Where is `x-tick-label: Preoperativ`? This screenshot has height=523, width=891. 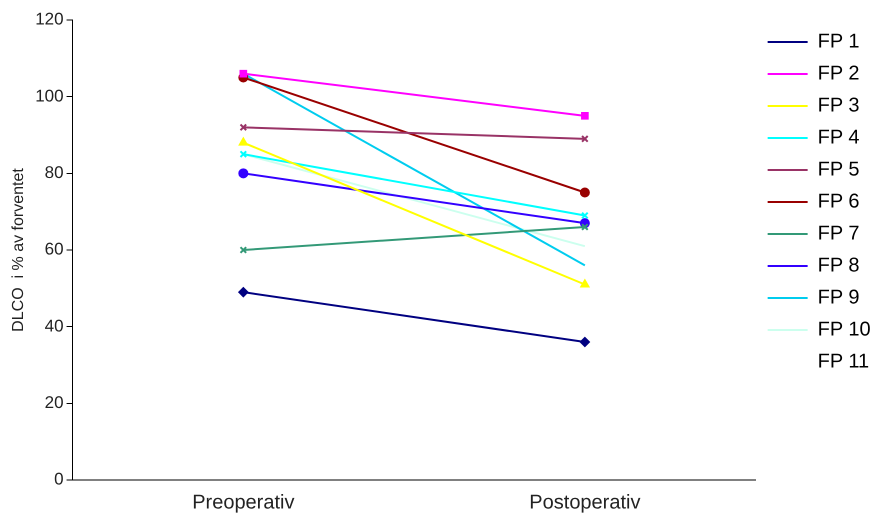 x-tick-label: Preoperativ is located at coordinates (243, 503).